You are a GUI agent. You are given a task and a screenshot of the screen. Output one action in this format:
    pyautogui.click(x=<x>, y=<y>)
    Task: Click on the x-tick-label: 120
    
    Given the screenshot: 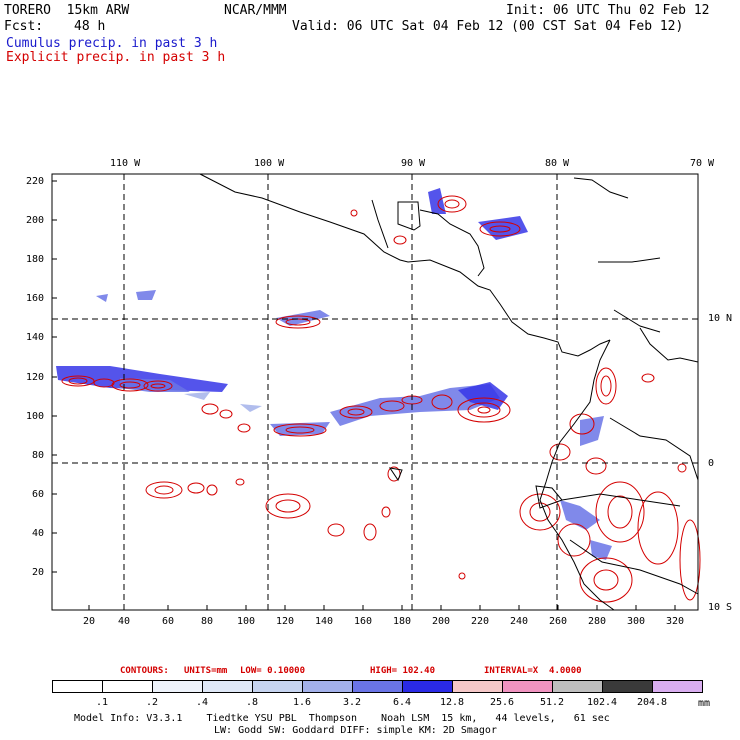 What is the action you would take?
    pyautogui.click(x=285, y=621)
    